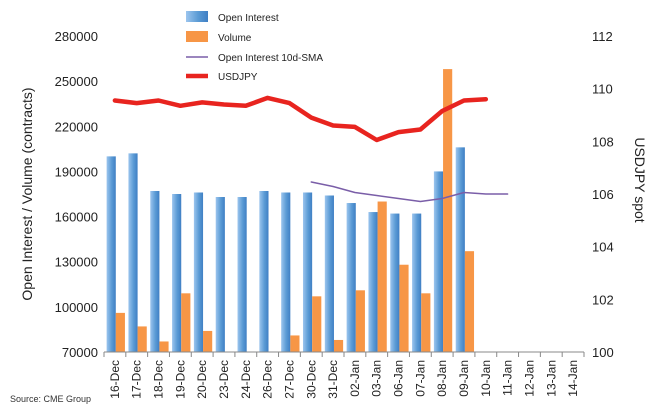 Image resolution: width=652 pixels, height=415 pixels. What do you see at coordinates (399, 378) in the screenshot?
I see `x-tick-label: 06-Jan` at bounding box center [399, 378].